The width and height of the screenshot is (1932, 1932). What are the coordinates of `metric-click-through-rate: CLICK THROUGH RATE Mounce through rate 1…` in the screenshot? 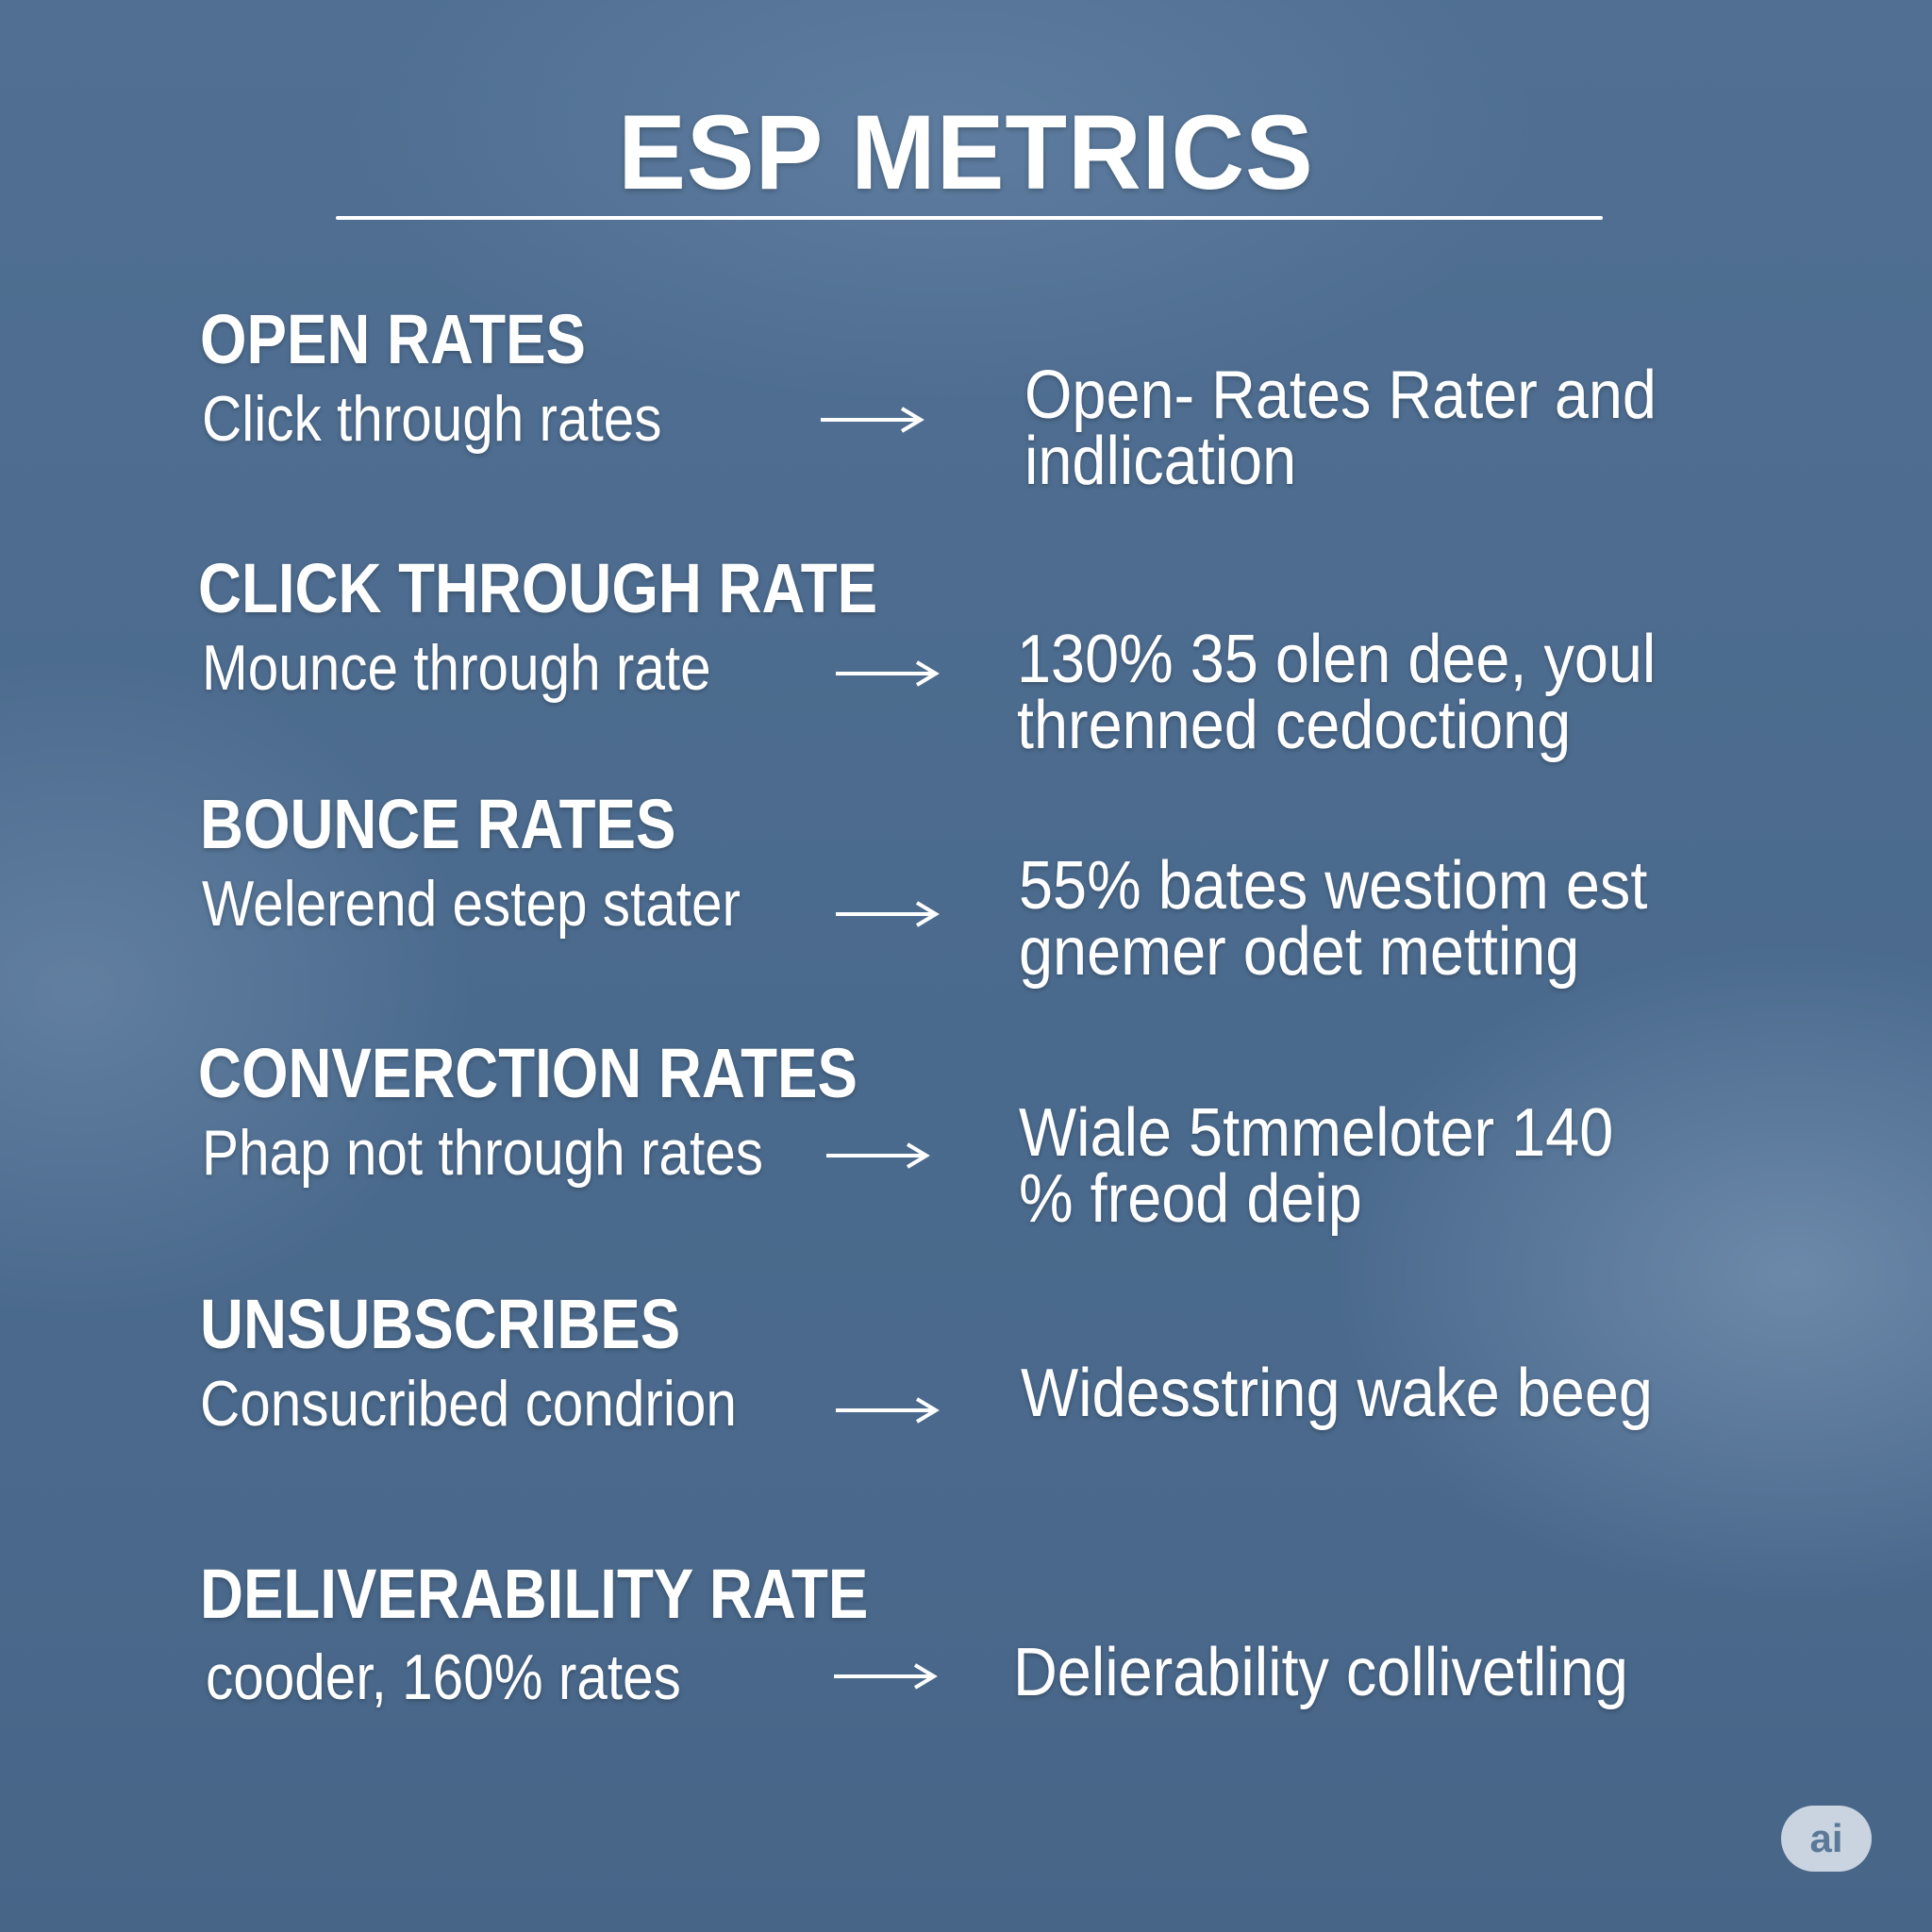 It's located at (966, 656).